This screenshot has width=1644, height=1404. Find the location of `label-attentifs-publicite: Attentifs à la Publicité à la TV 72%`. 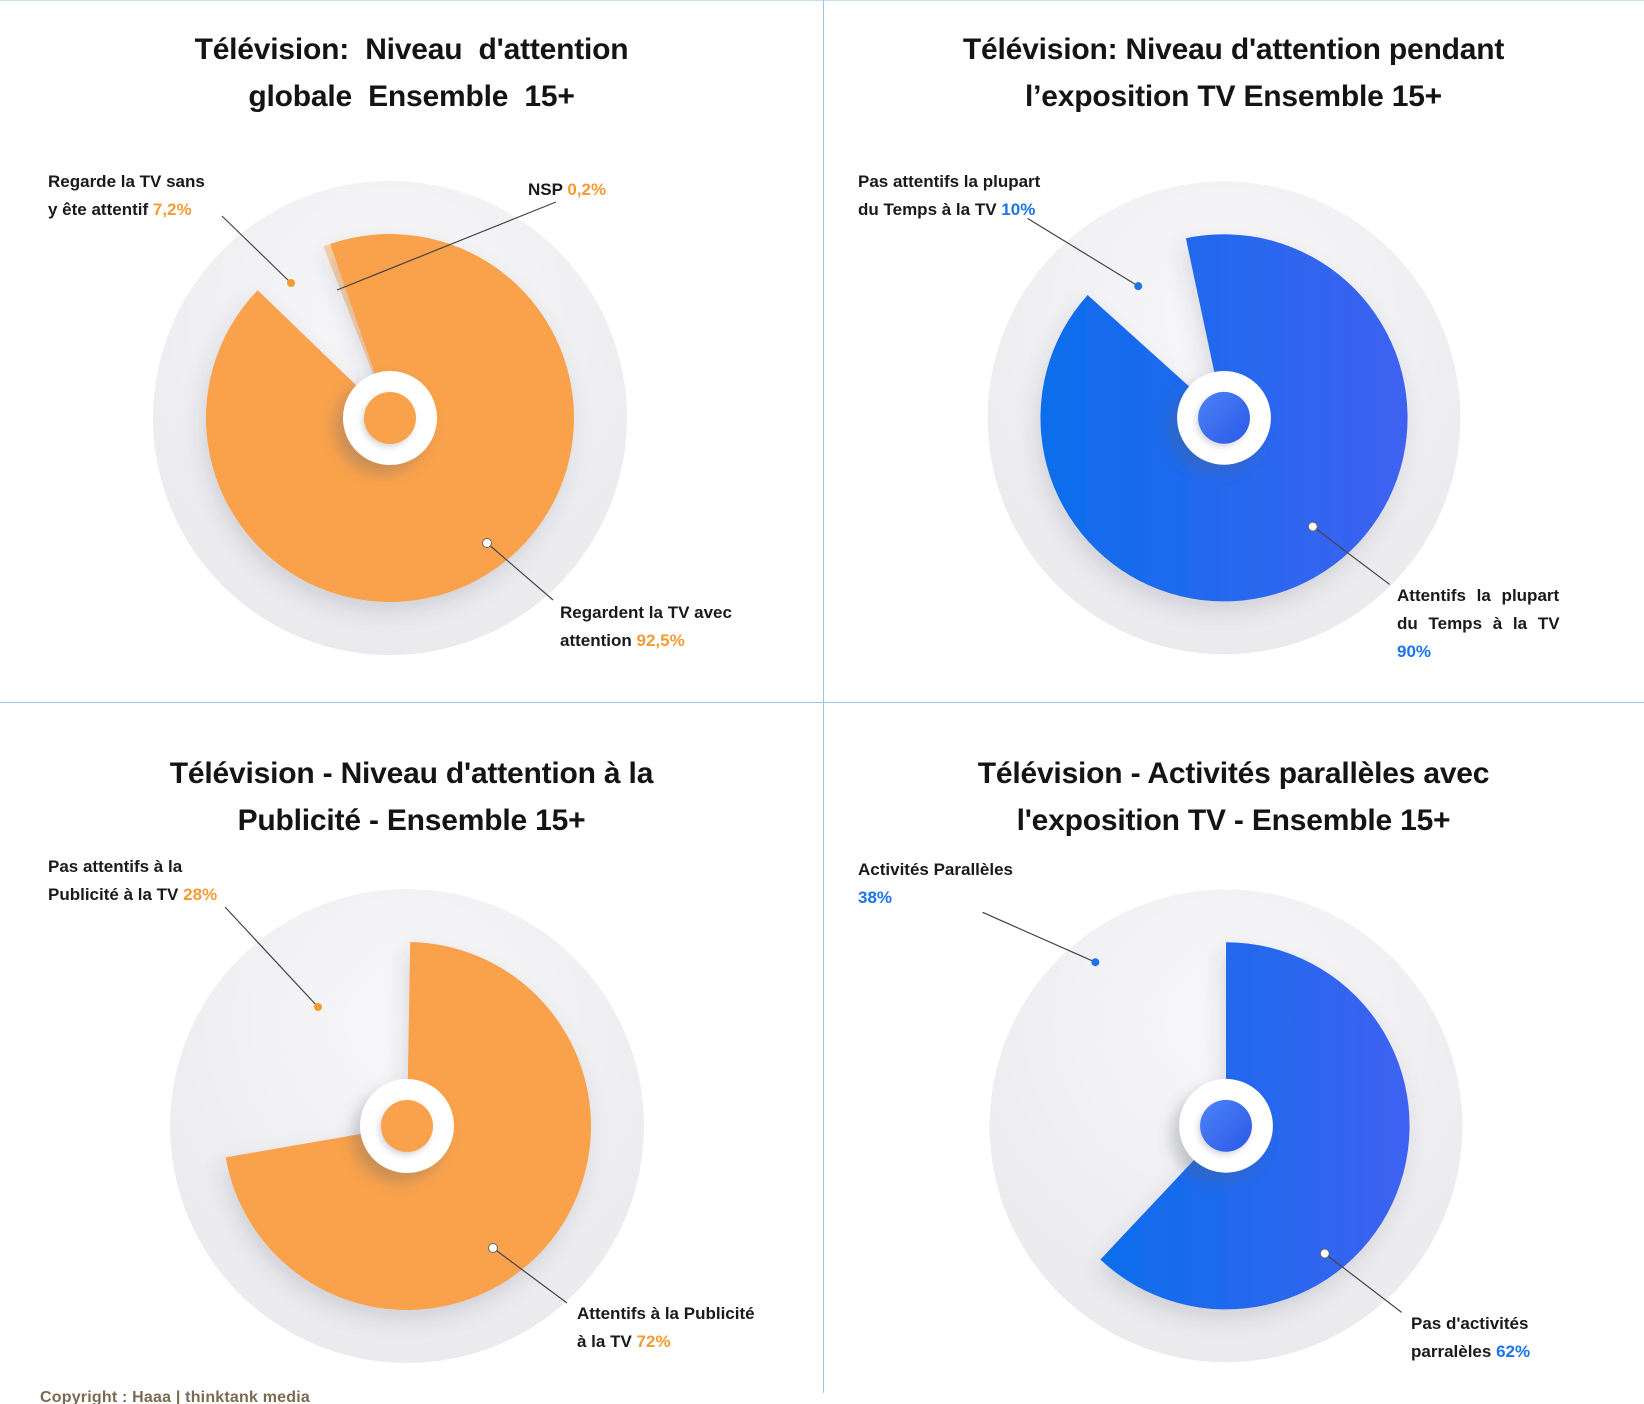

label-attentifs-publicite: Attentifs à la Publicité à la TV 72% is located at coordinates (677, 1328).